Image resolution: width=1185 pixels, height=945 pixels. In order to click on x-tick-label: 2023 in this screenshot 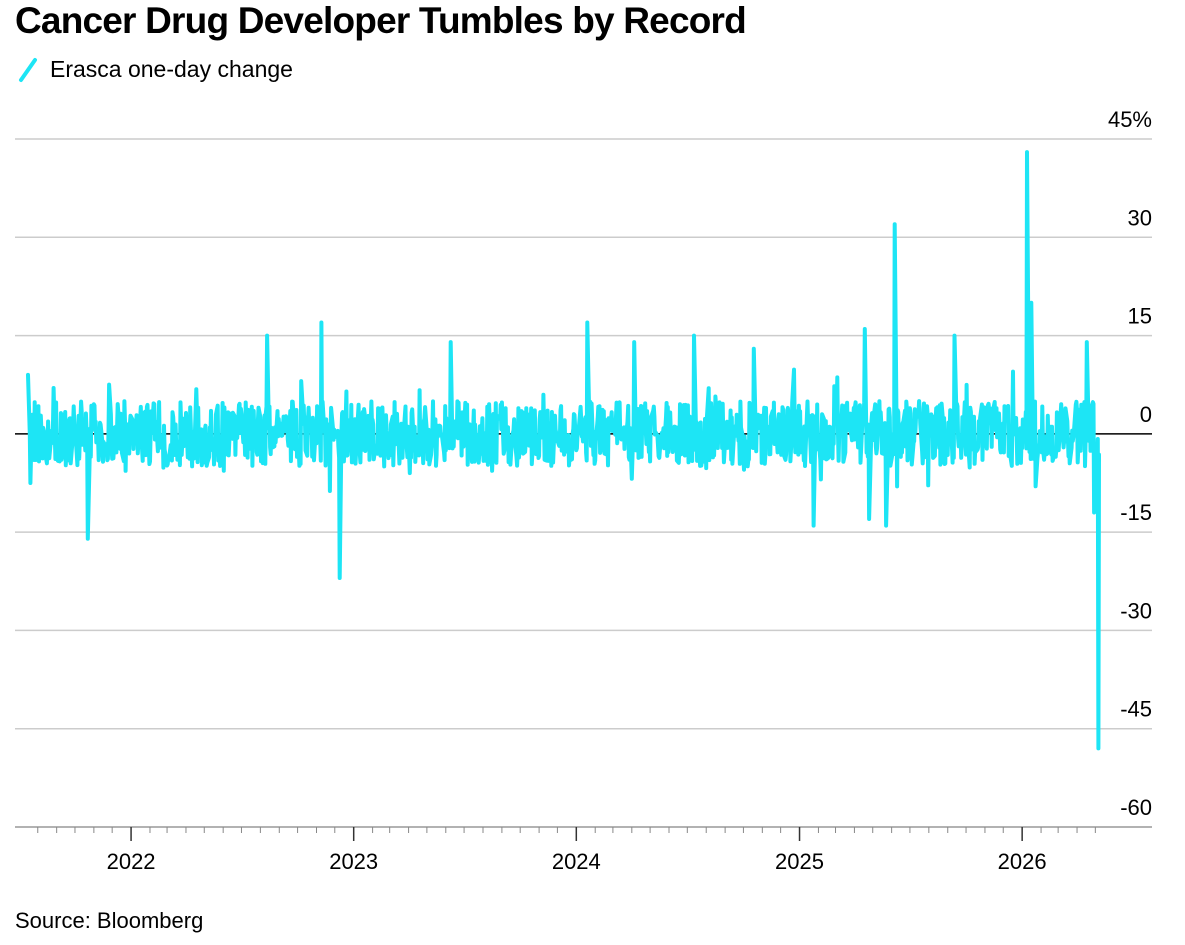, I will do `click(353, 861)`.